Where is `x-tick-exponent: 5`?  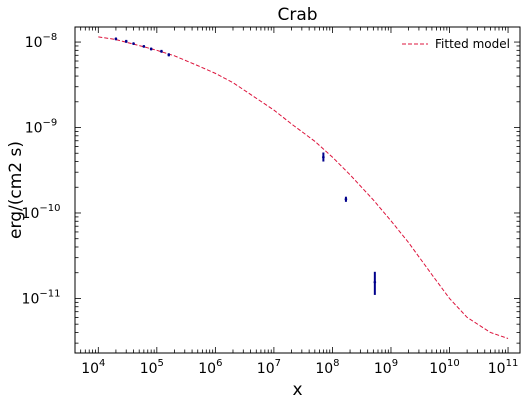 x-tick-exponent: 5 is located at coordinates (161, 363).